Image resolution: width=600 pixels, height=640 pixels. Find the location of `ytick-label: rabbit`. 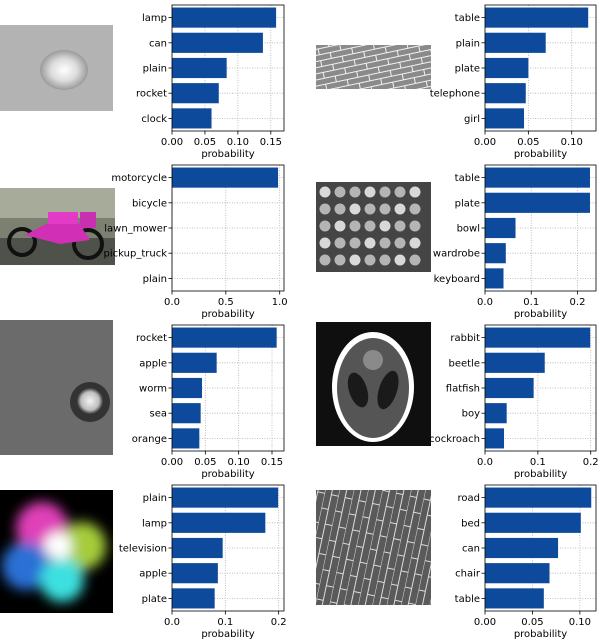

ytick-label: rabbit is located at coordinates (465, 338).